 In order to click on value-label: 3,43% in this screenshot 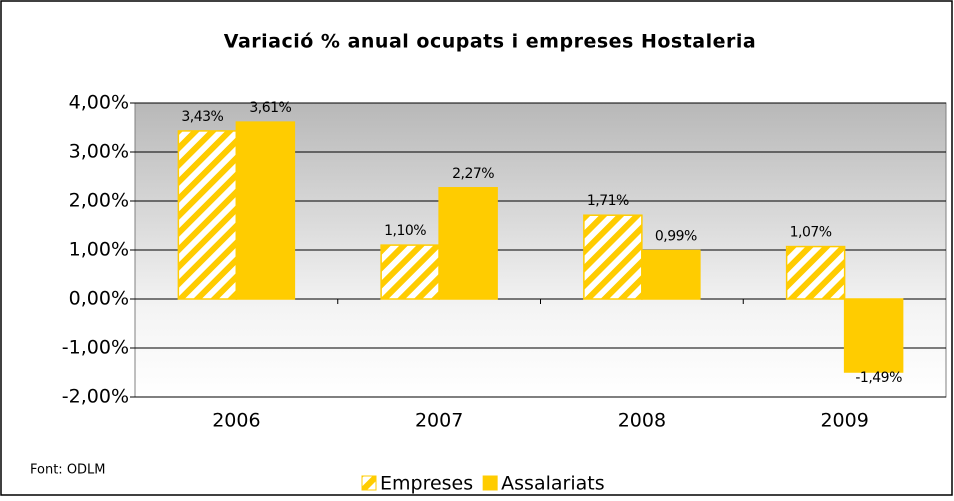, I will do `click(202, 117)`.